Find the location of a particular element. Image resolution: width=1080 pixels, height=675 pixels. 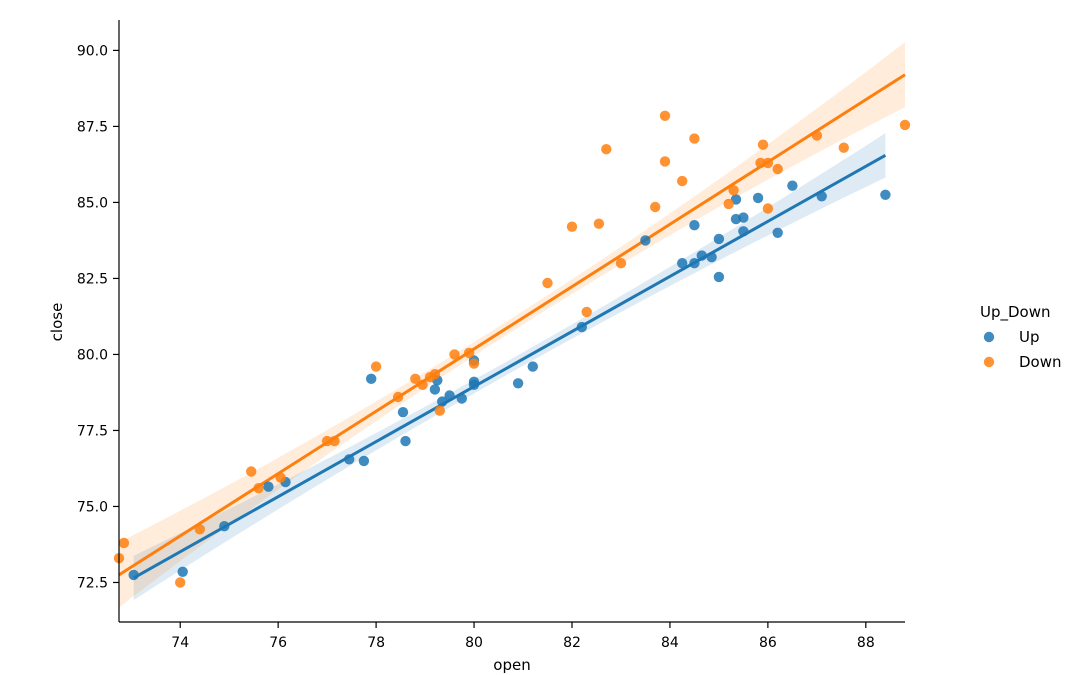

y-tick-label: 77.5 is located at coordinates (92, 431).